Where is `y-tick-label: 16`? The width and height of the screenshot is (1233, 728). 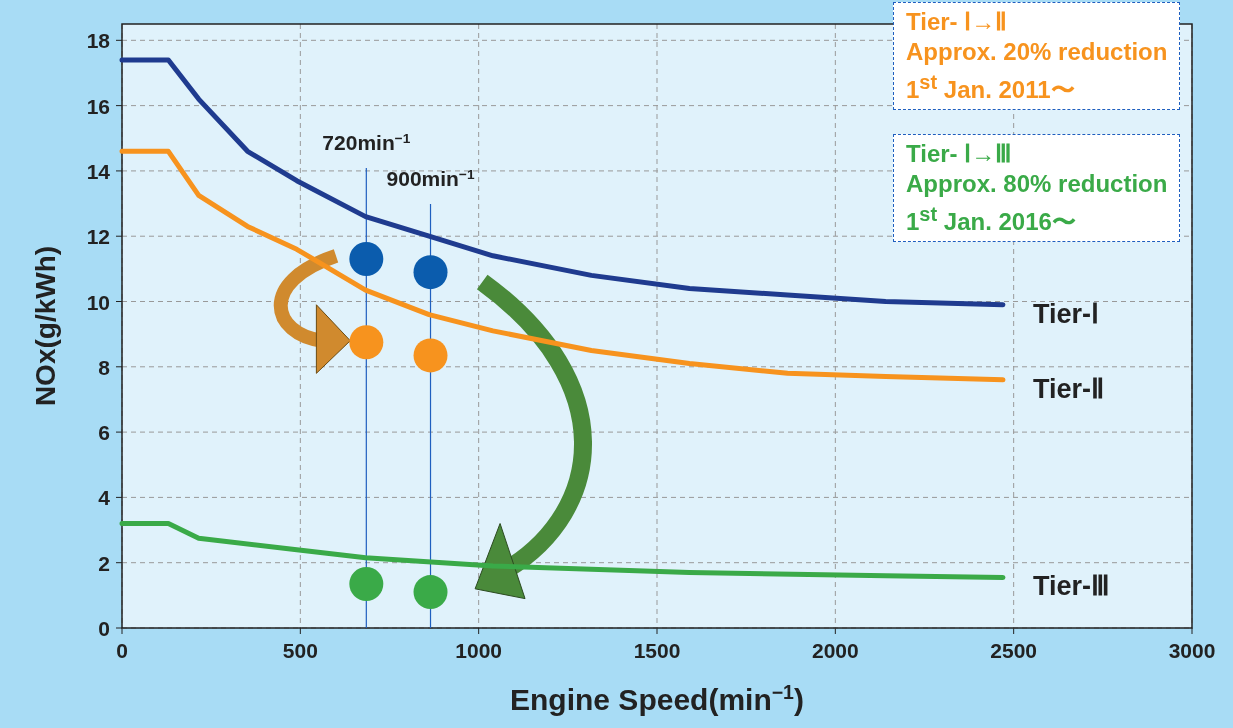 y-tick-label: 16 is located at coordinates (98, 106).